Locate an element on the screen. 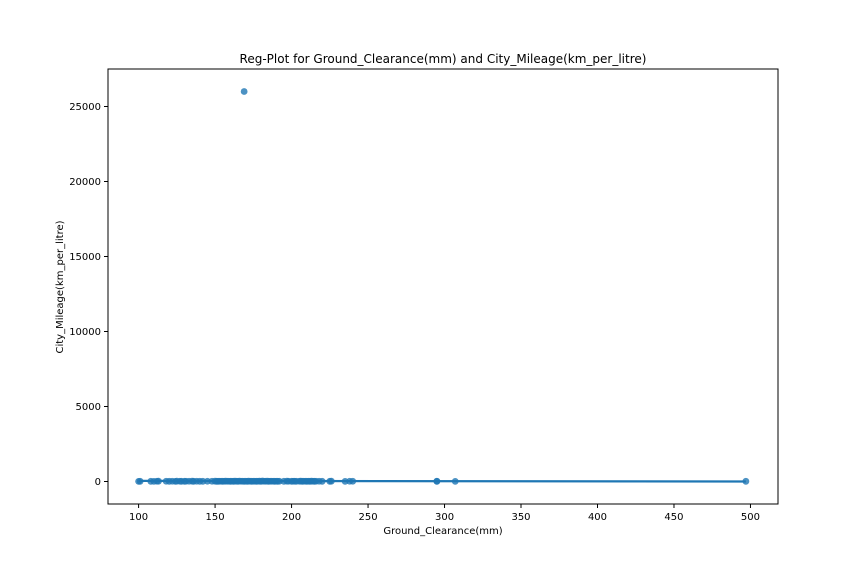 This screenshot has width=864, height=576. x-tick-label: 450 is located at coordinates (673, 517).